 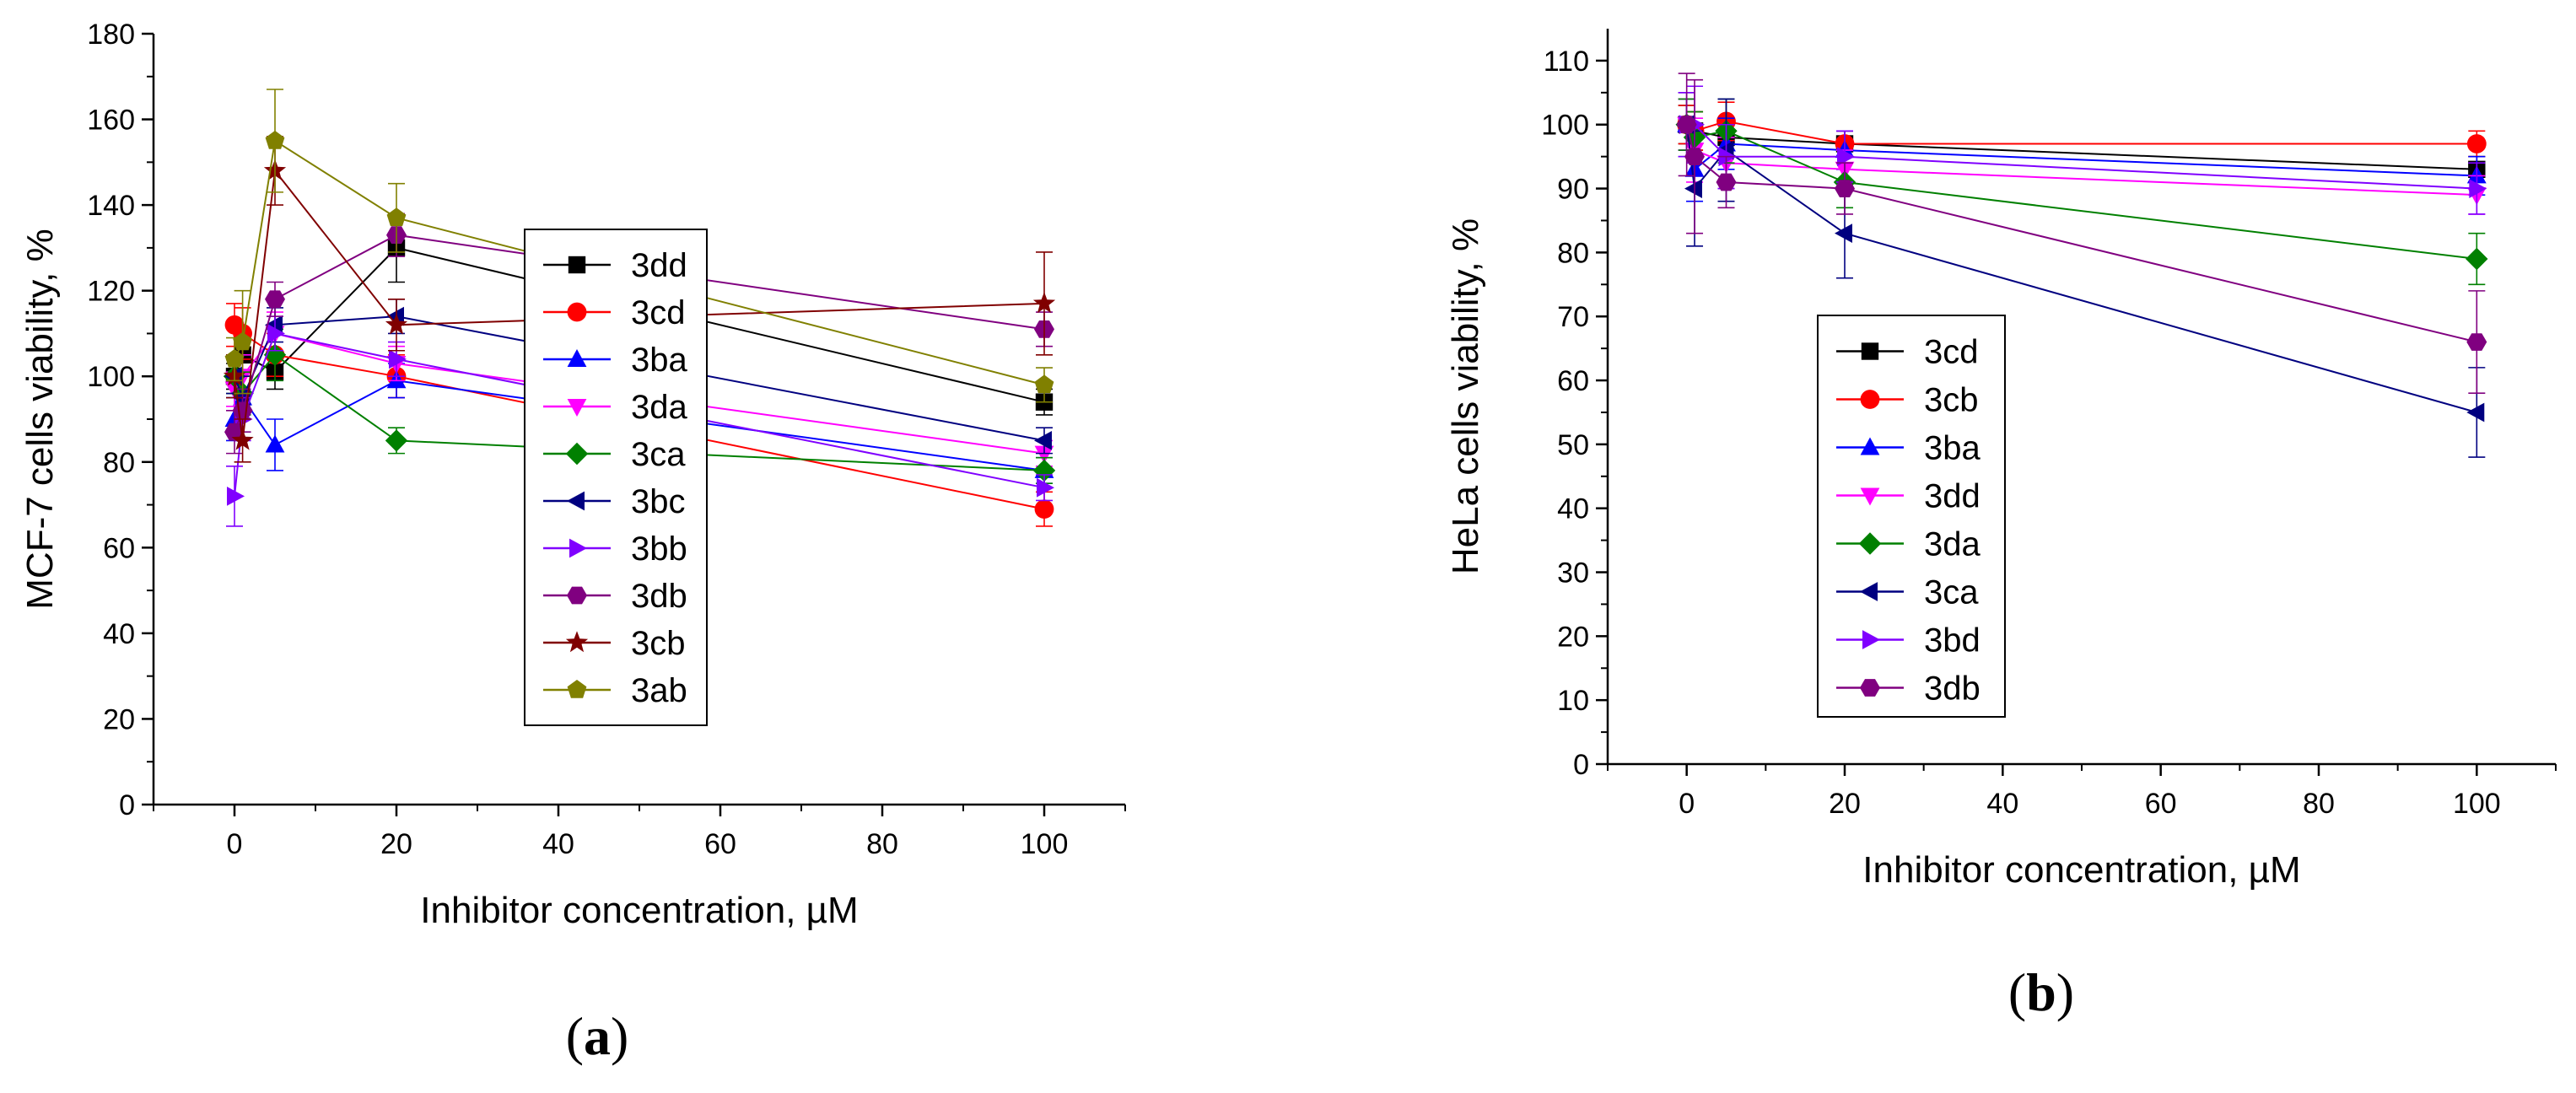 I want to click on y-tick-label: 40, so click(x=119, y=634).